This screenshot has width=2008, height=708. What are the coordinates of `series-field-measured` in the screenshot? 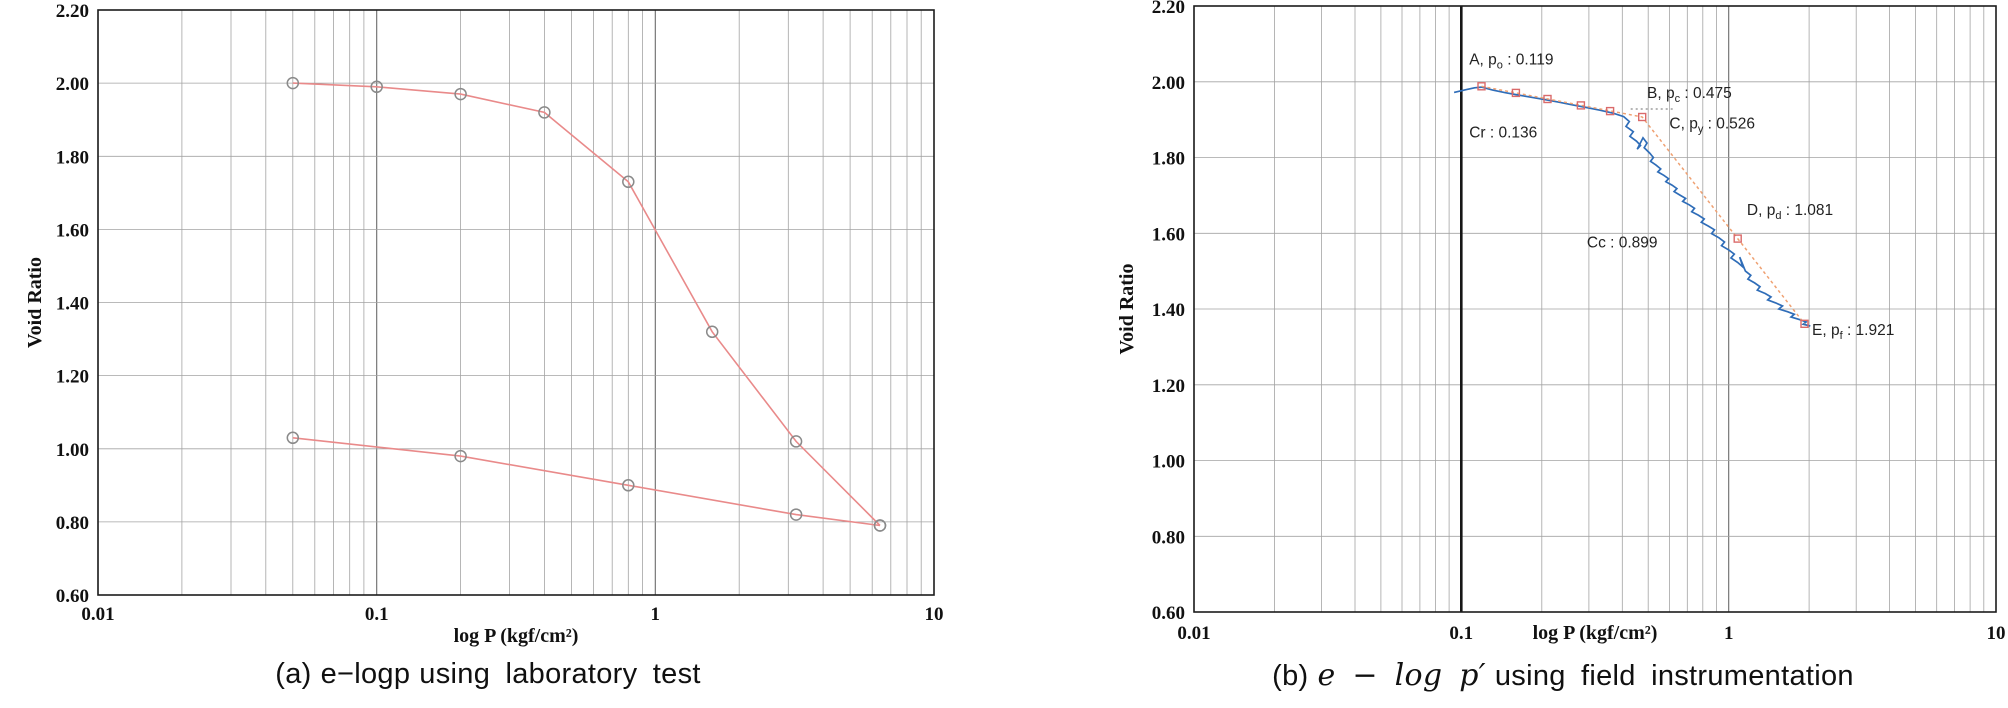 It's located at (1632, 206).